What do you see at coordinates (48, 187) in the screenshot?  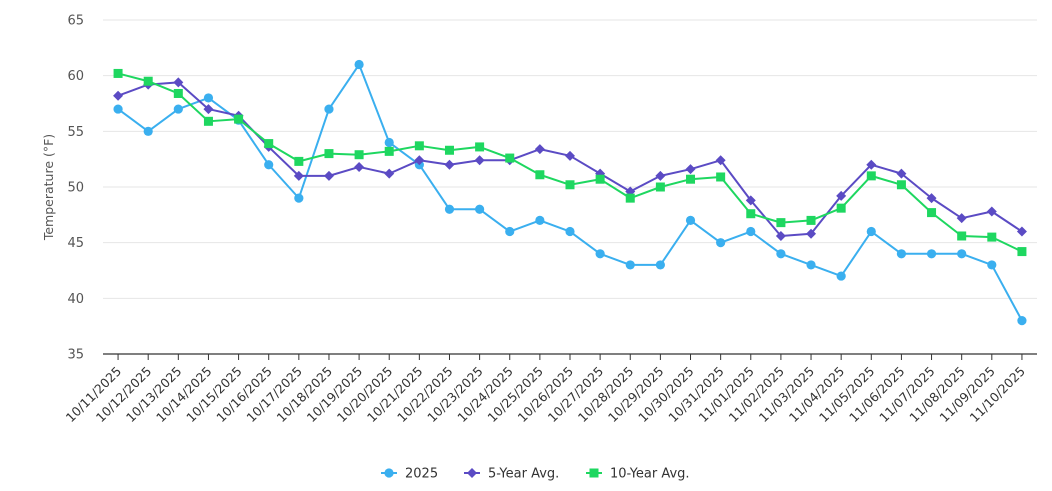 I see `y-axis-title: Temperature (°F)` at bounding box center [48, 187].